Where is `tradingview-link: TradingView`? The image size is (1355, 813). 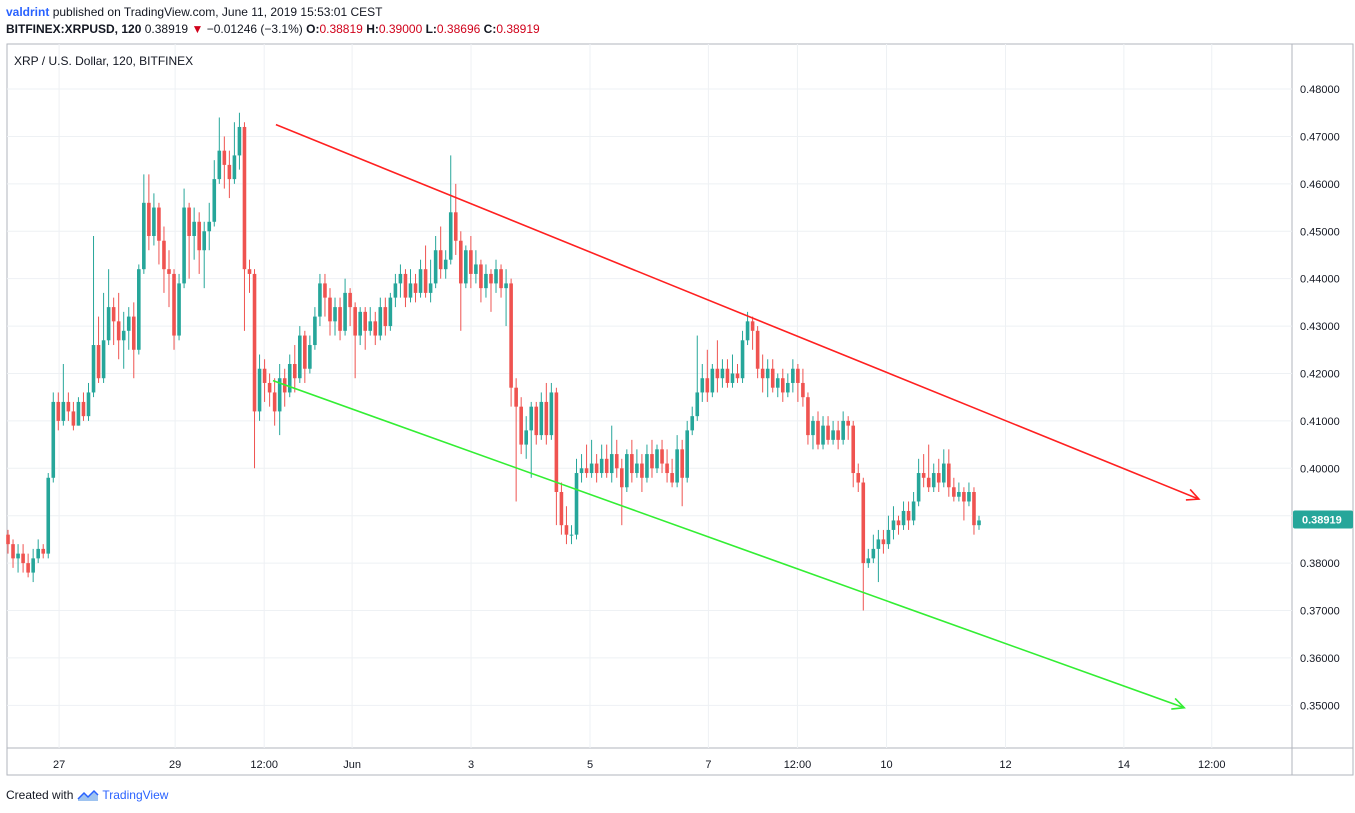
tradingview-link: TradingView is located at coordinates (135, 795).